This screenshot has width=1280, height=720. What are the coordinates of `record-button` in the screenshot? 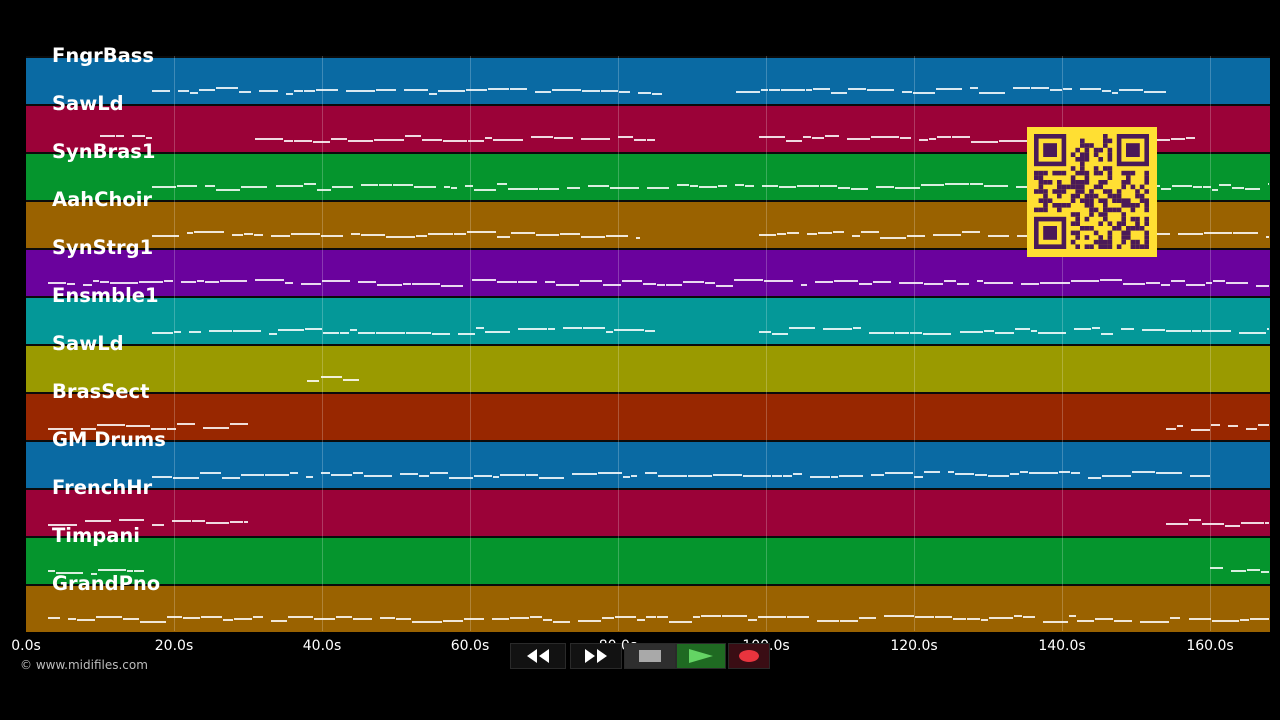 It's located at (749, 656).